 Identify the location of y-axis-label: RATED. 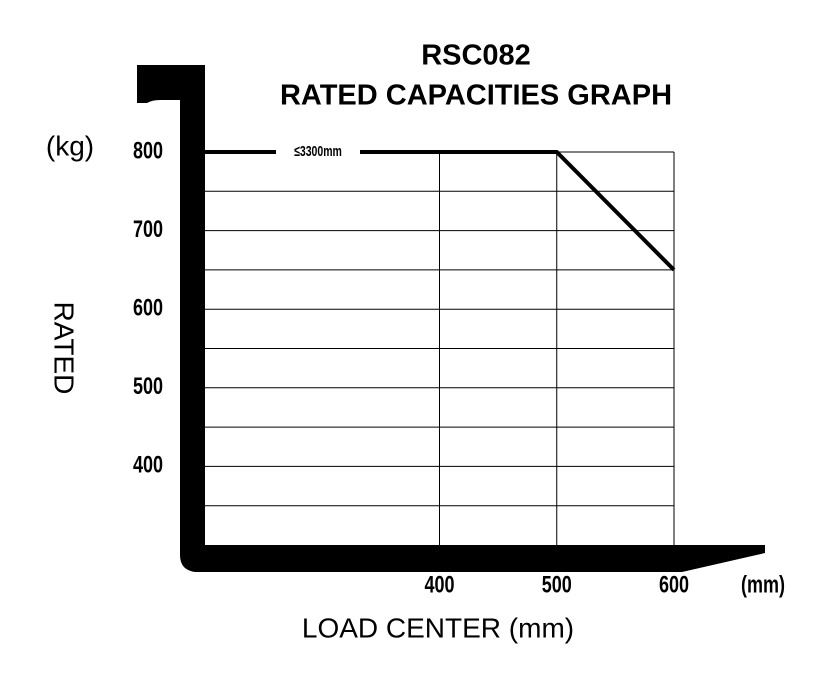
(64, 348).